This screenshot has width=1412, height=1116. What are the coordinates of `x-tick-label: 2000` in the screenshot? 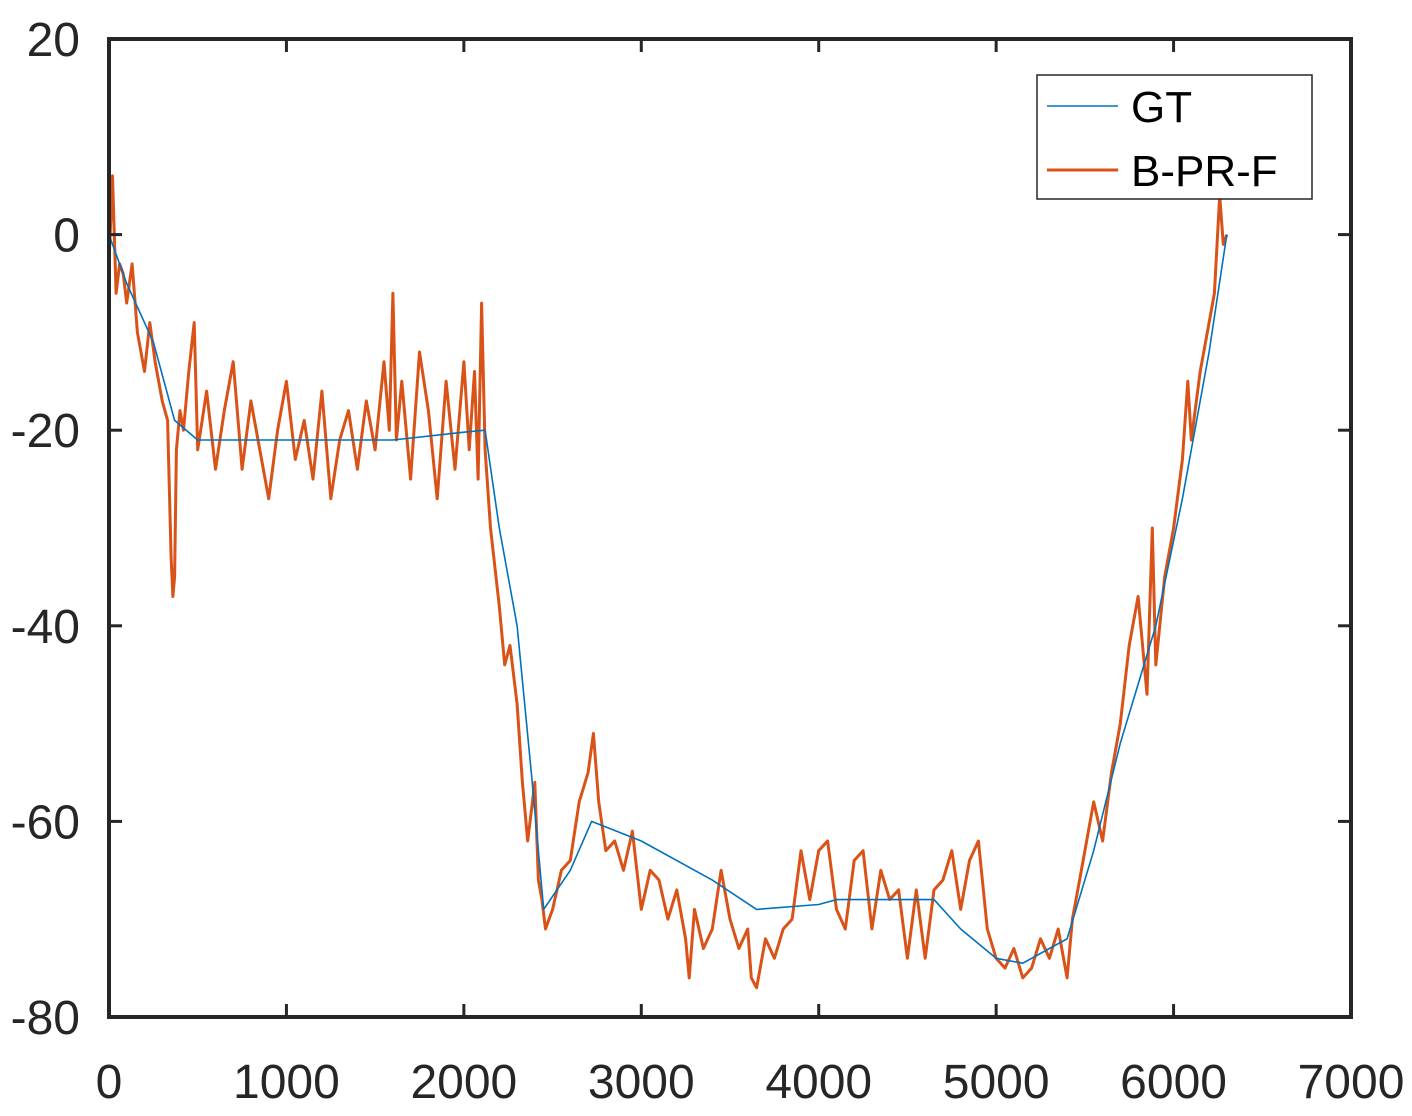 It's located at (463, 1082).